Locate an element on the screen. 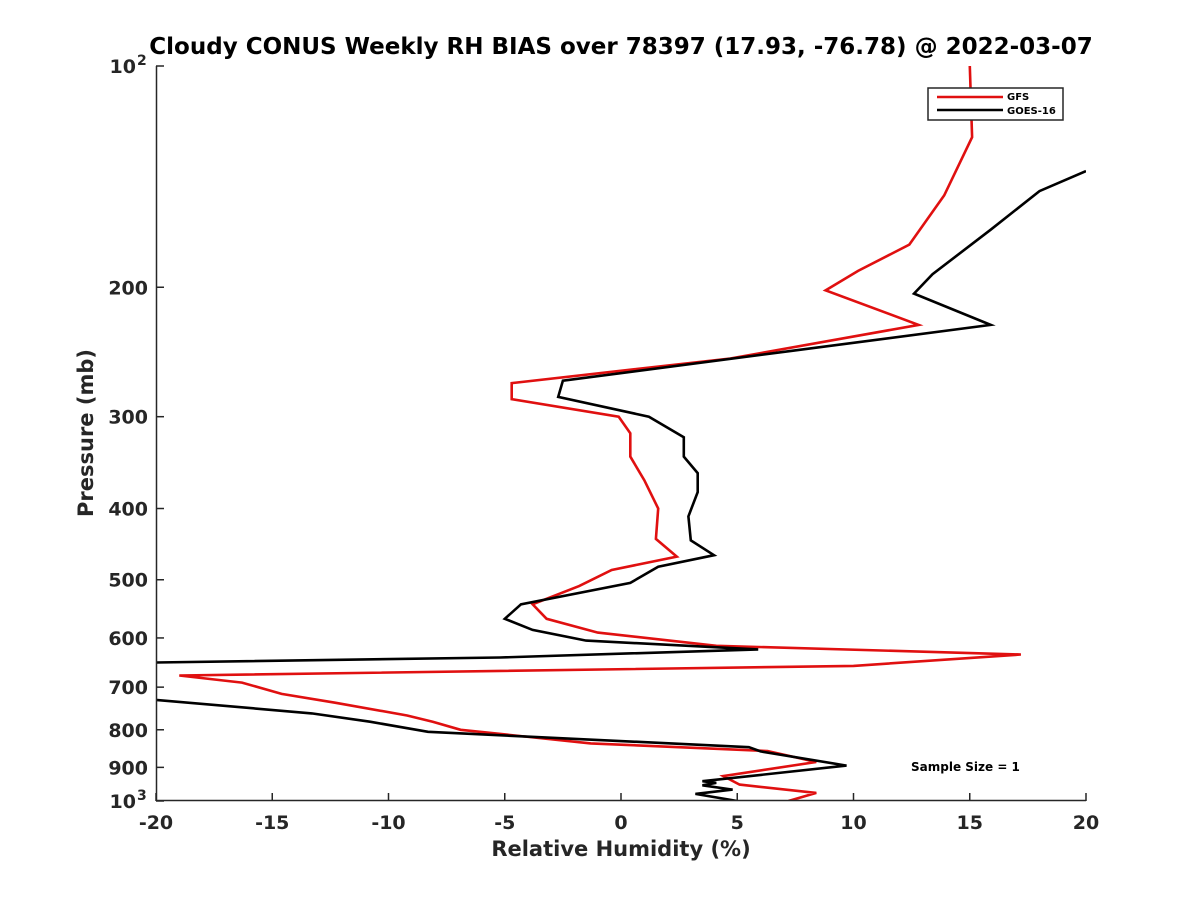  x-ticks: -20 -15 -10 -5 0 5 10 15 20 is located at coordinates (619, 813).